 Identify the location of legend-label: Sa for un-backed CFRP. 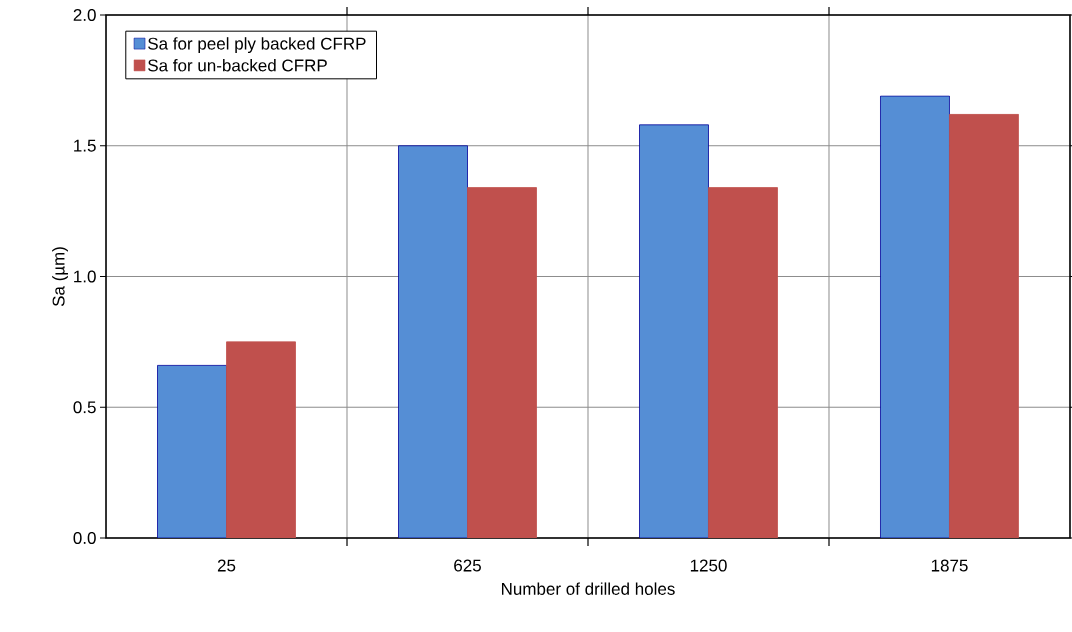
(237, 65).